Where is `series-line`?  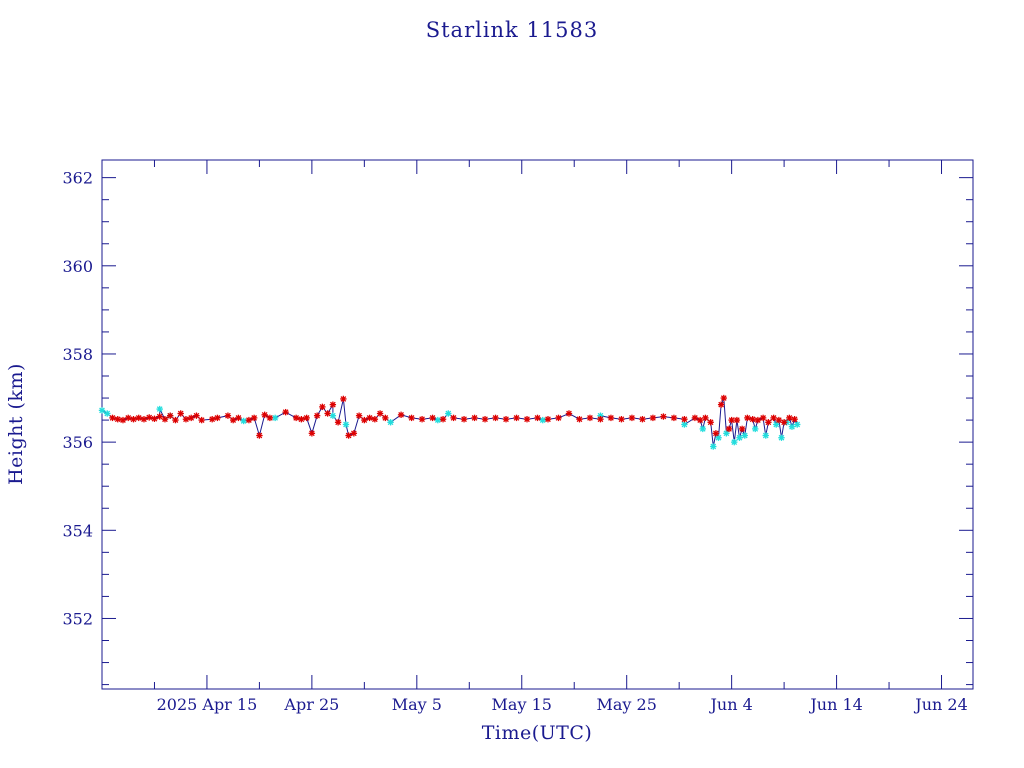 series-line is located at coordinates (449, 422).